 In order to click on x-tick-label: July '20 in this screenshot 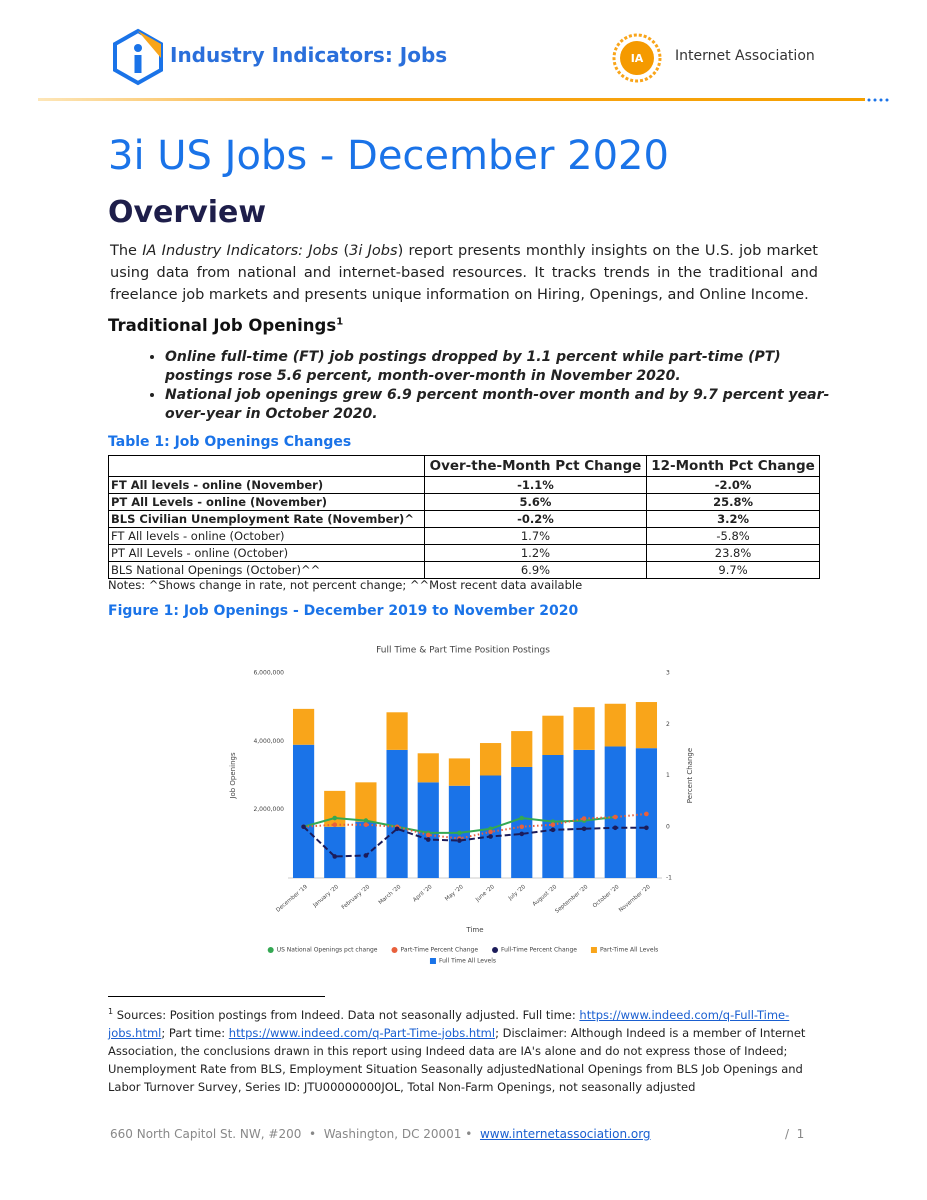, I will do `click(517, 893)`.